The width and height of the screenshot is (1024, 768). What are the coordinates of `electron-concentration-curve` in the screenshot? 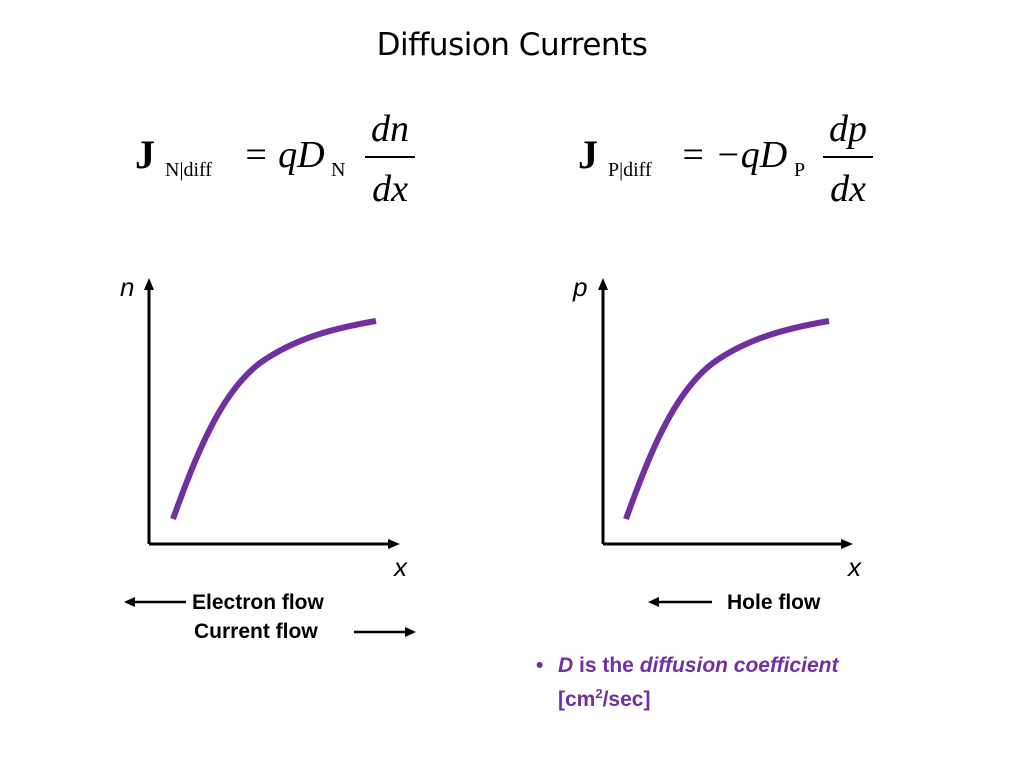 It's located at (273, 419).